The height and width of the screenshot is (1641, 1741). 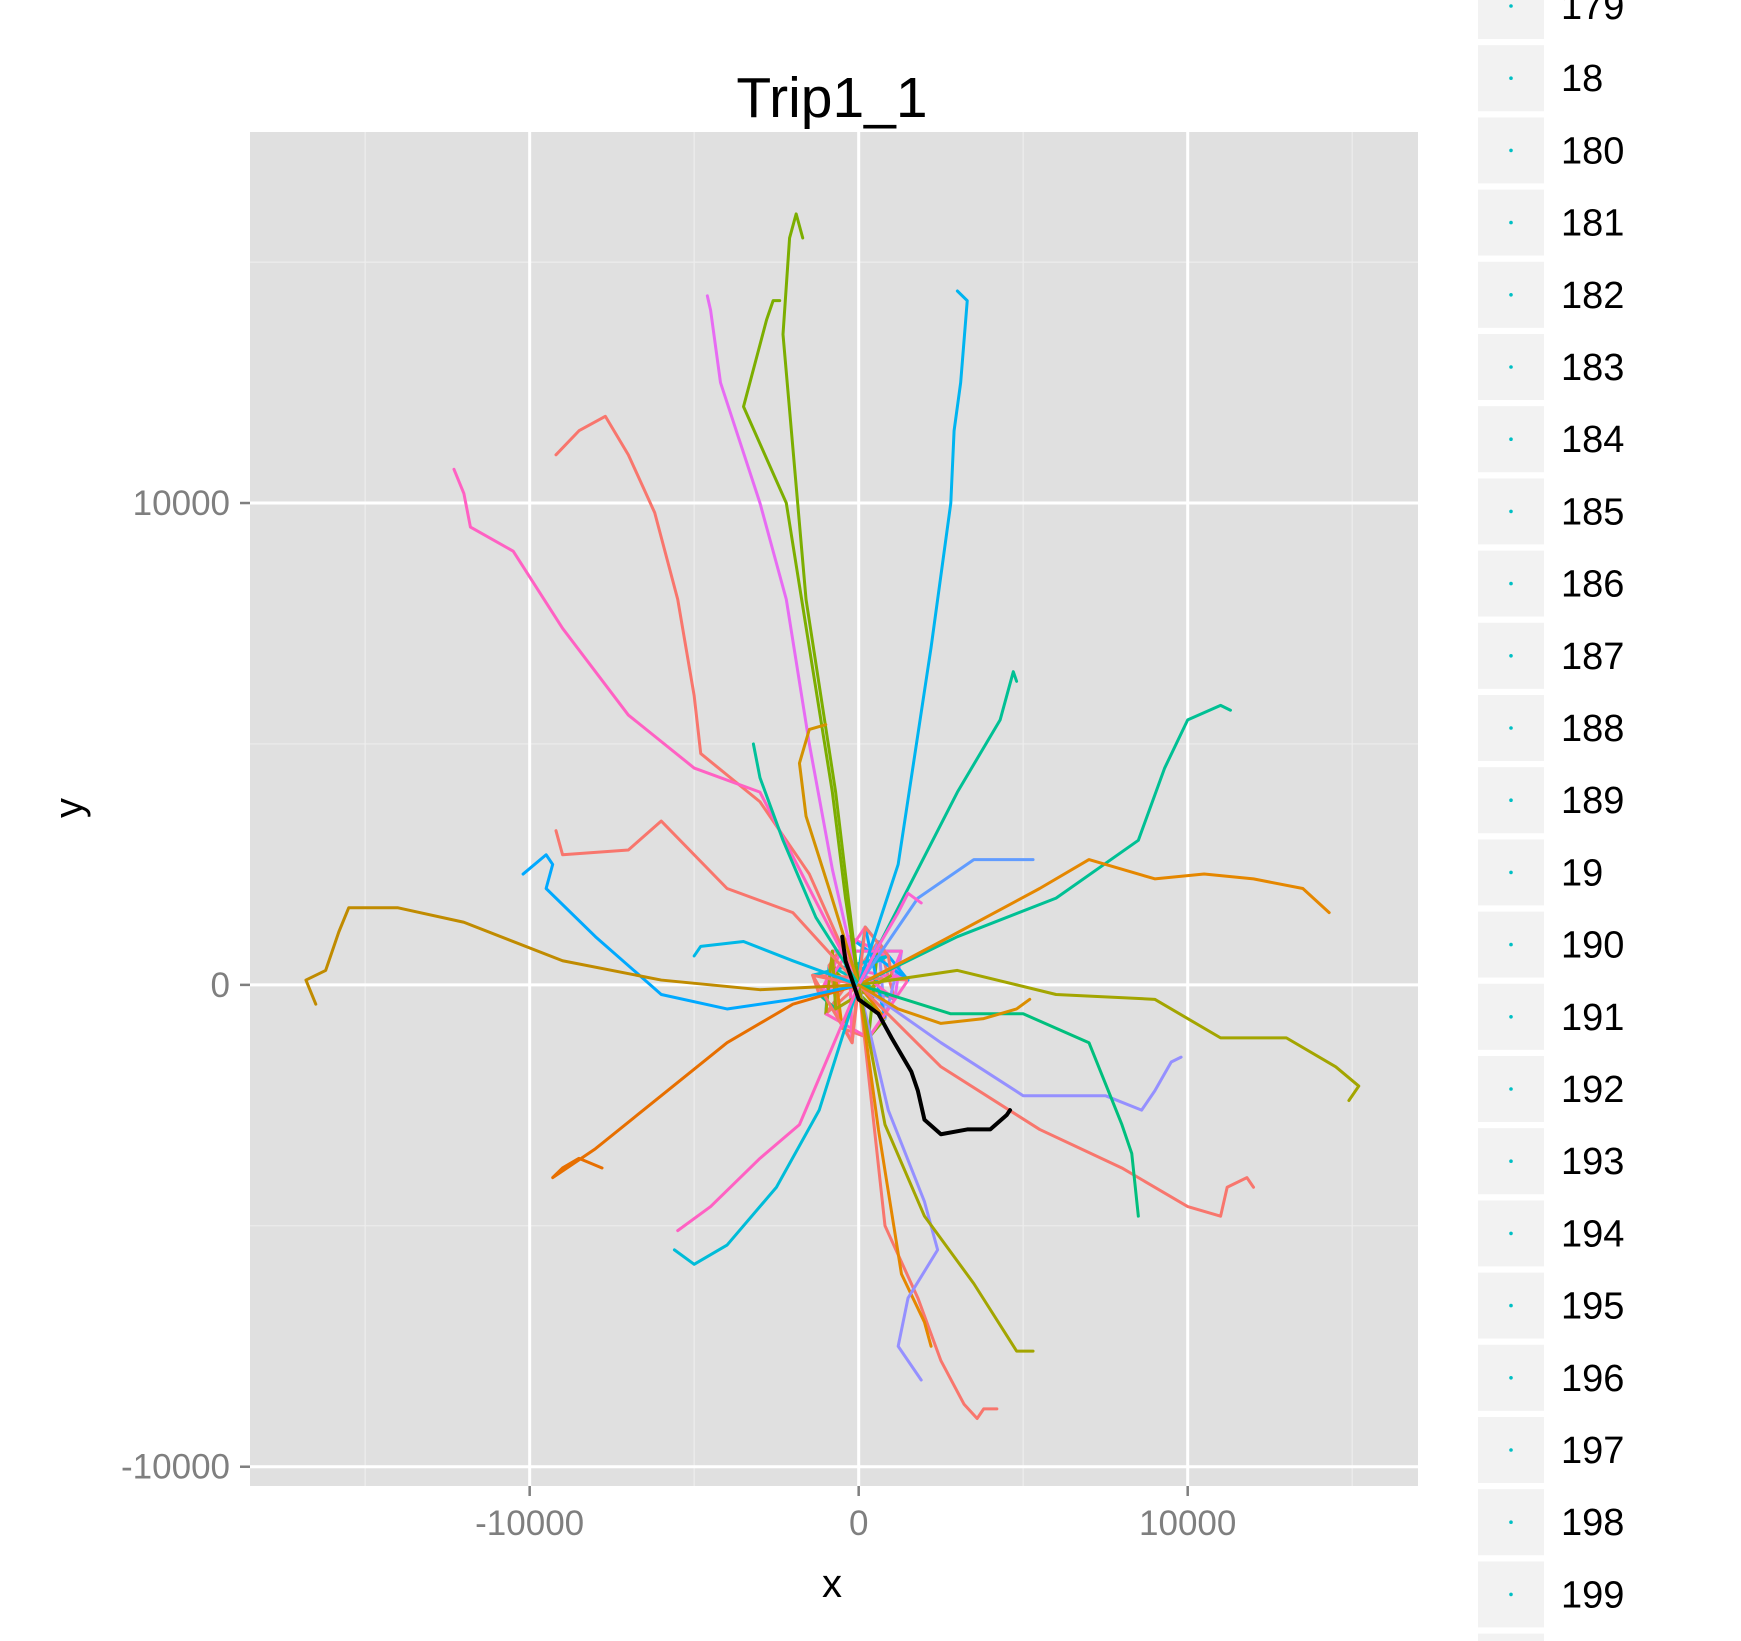 I want to click on legend-label: 195, so click(x=1592, y=1307).